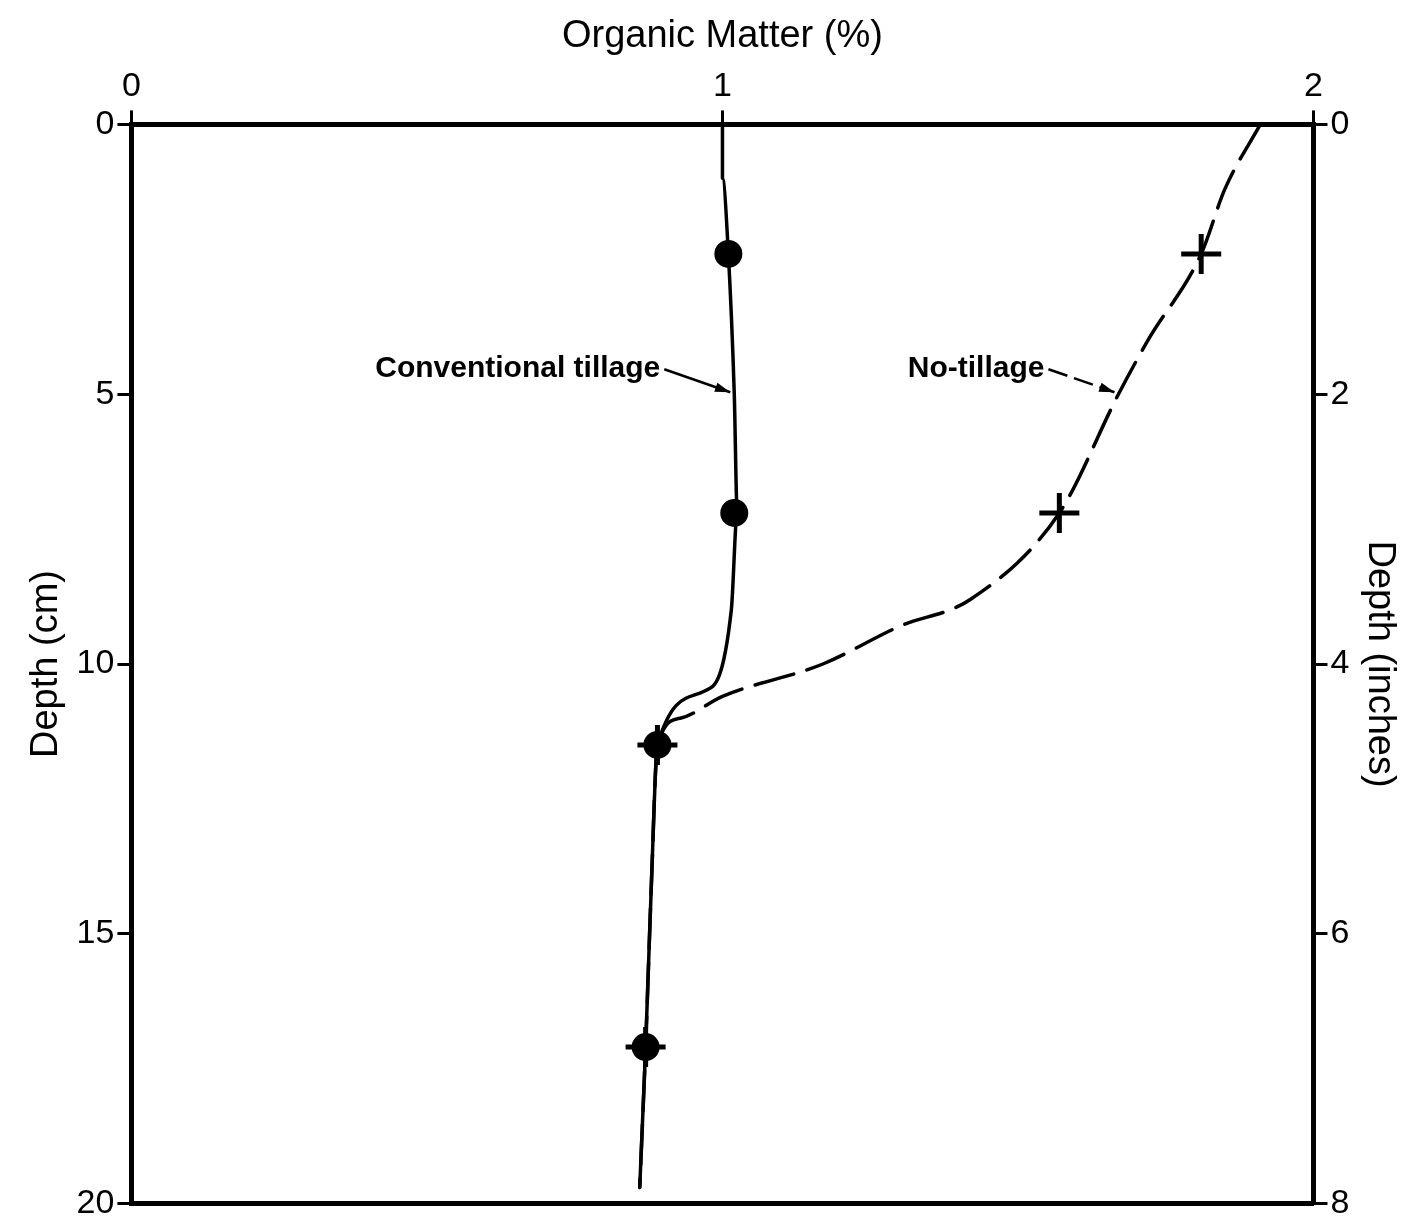 Image resolution: width=1426 pixels, height=1227 pixels. I want to click on y2-tick-label: 8, so click(1340, 1200).